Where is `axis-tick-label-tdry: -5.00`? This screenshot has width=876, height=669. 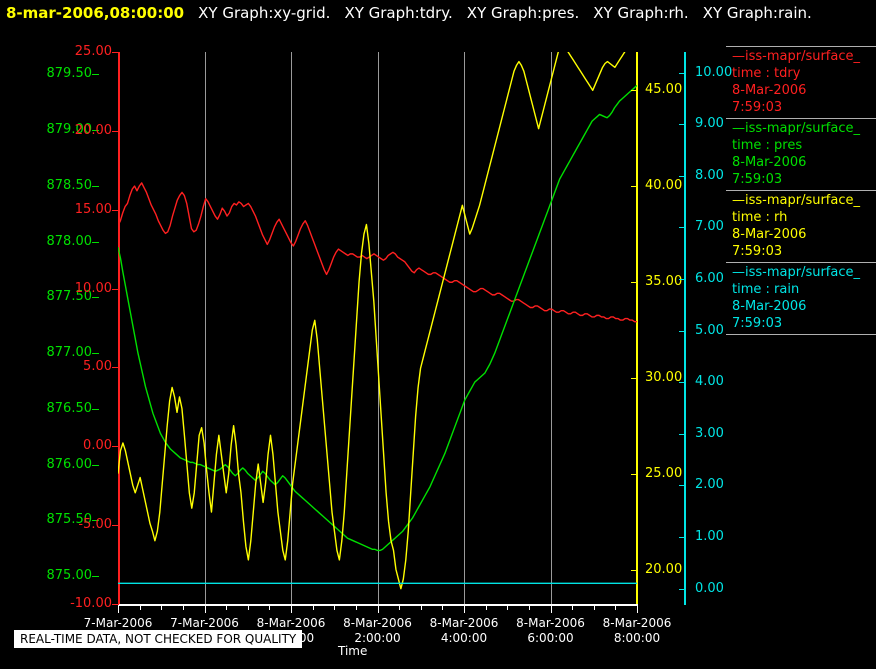
axis-tick-label-tdry: -5.00 is located at coordinates (95, 525).